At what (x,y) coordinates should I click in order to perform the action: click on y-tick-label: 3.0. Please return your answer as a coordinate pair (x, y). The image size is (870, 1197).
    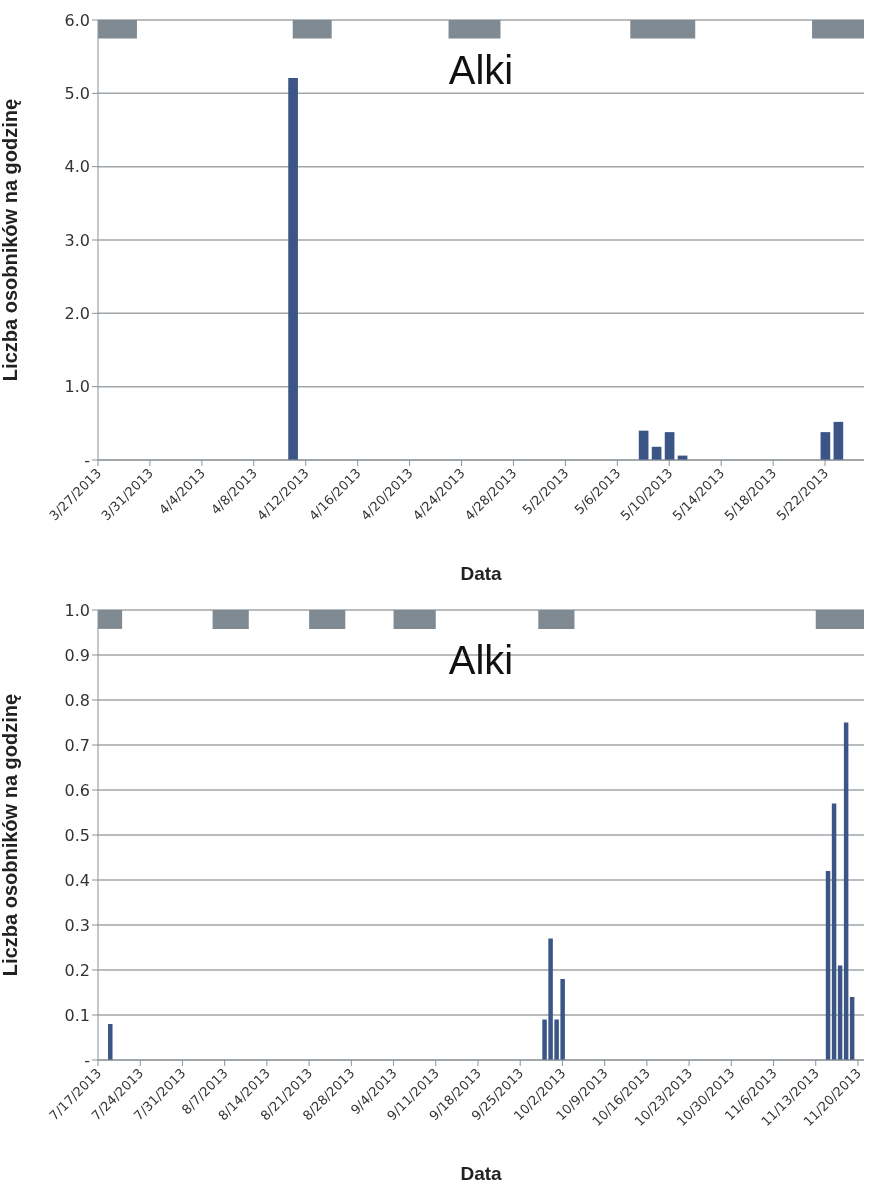
    Looking at the image, I should click on (77, 240).